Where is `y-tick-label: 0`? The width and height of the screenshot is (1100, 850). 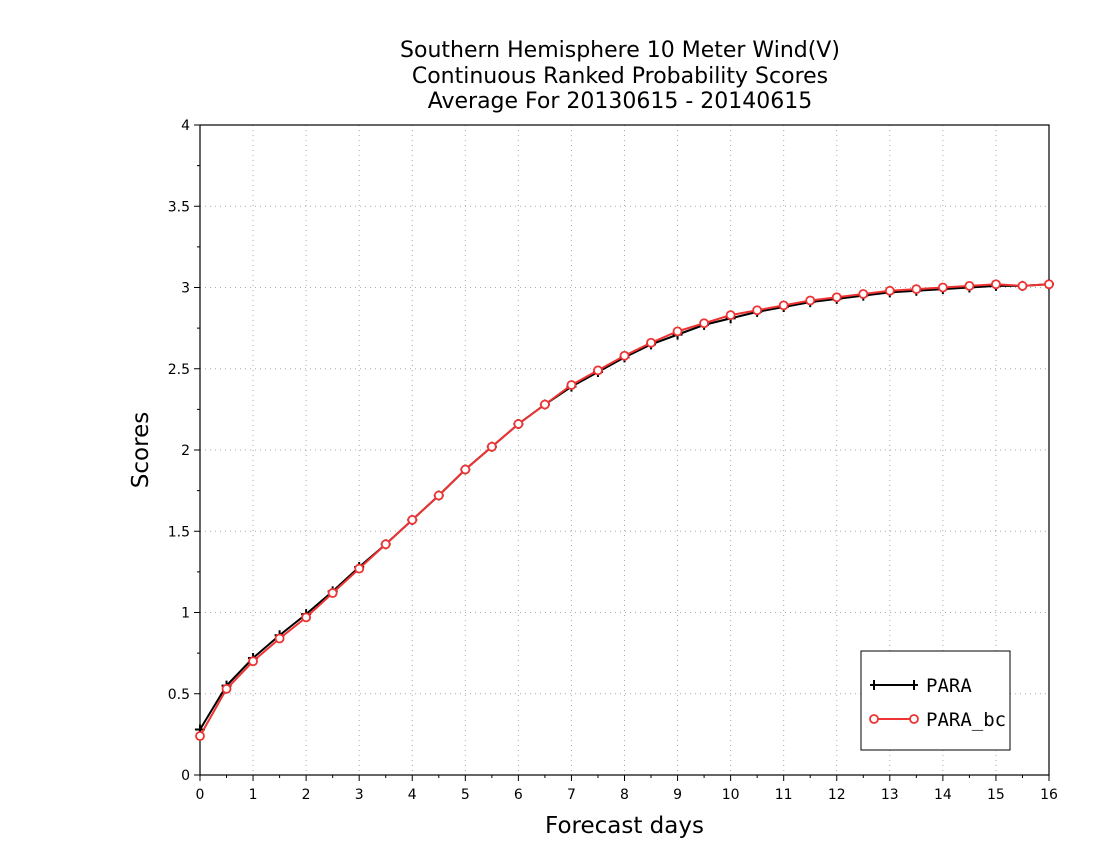
y-tick-label: 0 is located at coordinates (185, 776).